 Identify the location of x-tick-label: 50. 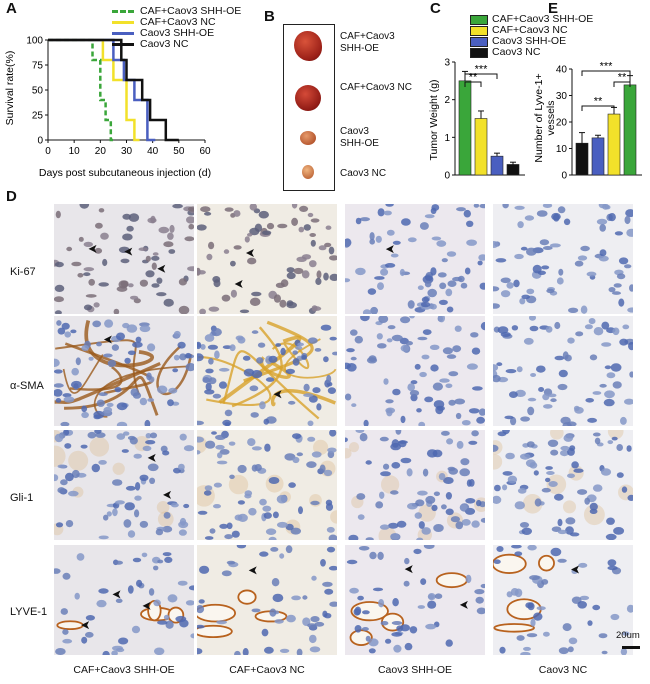
(179, 151).